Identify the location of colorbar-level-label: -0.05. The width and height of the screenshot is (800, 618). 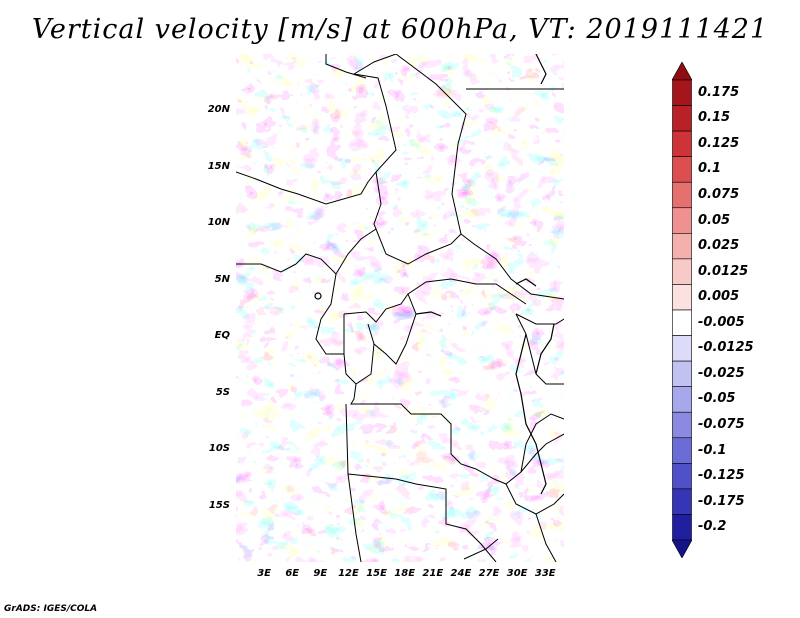
(717, 399).